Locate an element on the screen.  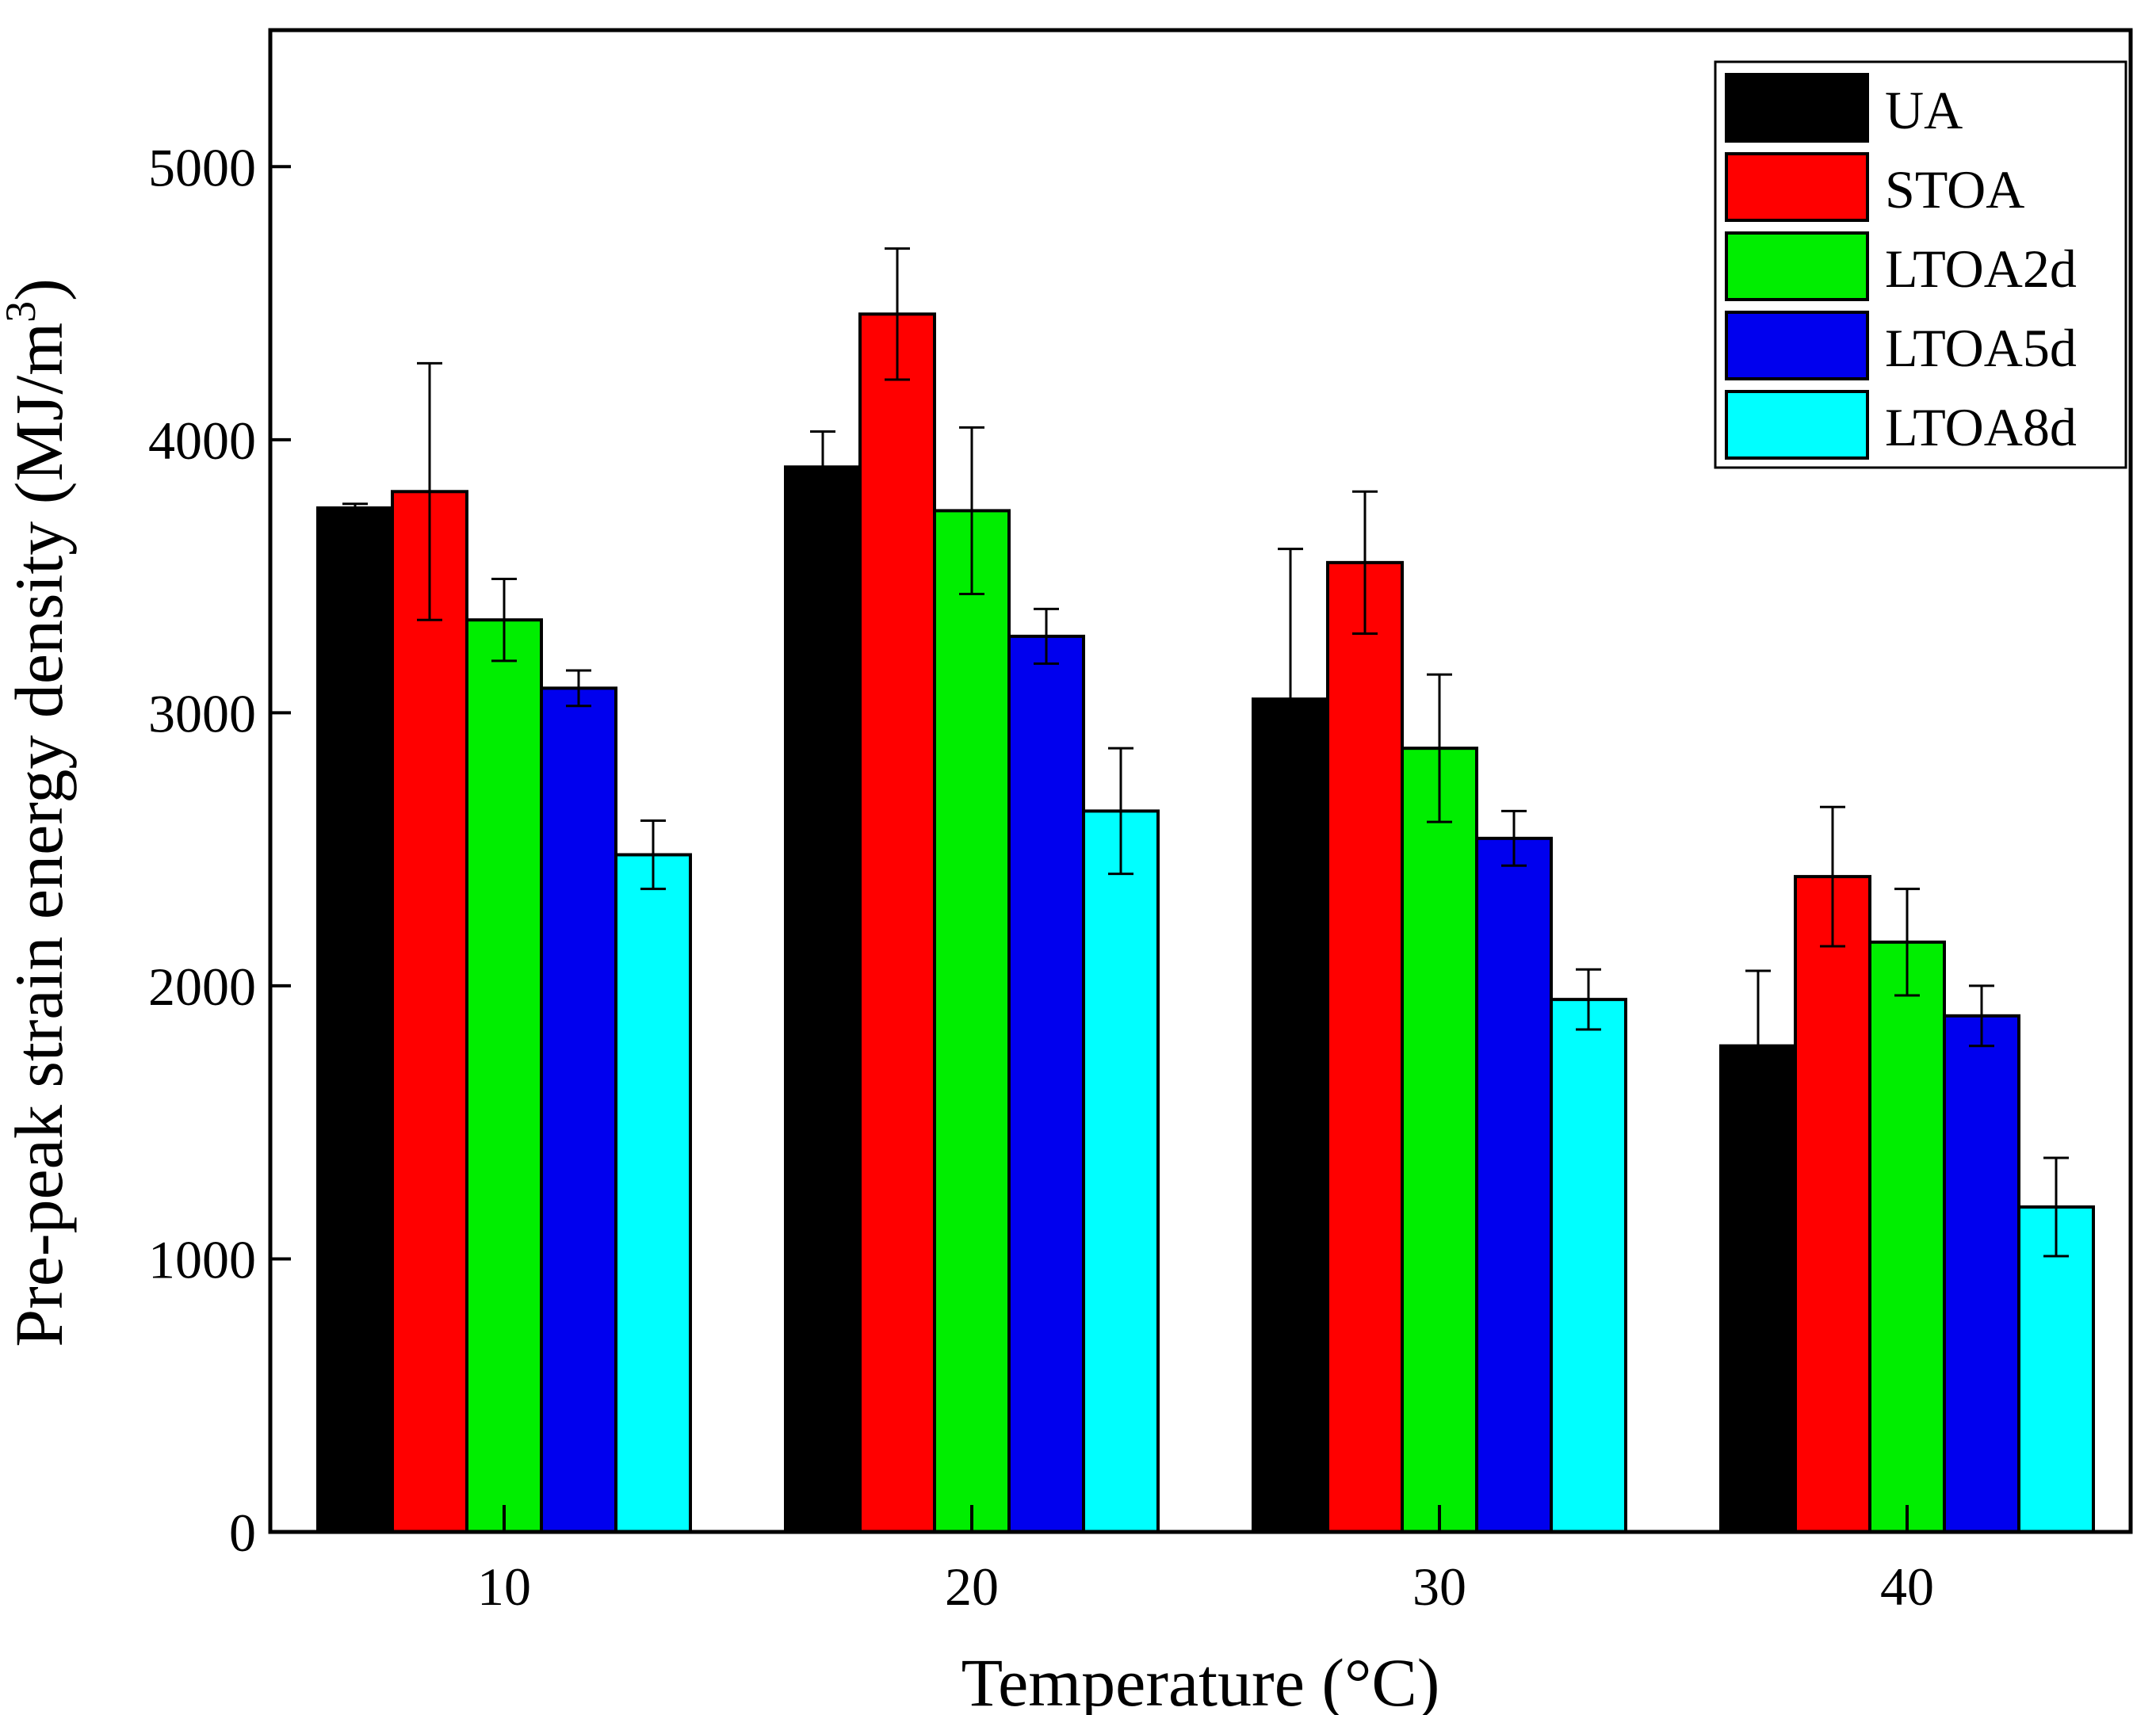
x-tick-label-20: 20 is located at coordinates (972, 1586).